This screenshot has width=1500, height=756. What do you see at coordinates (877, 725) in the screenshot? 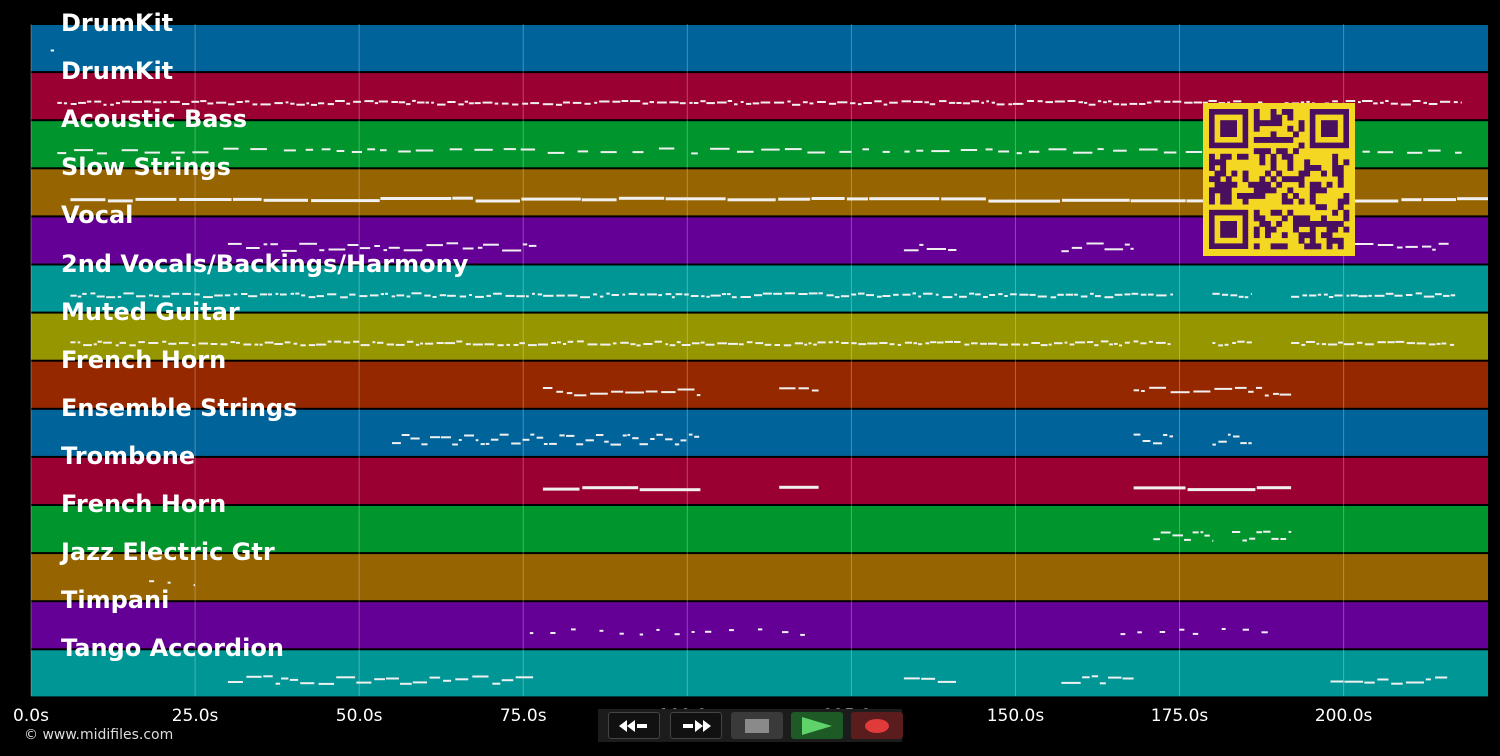
I see `record-button` at bounding box center [877, 725].